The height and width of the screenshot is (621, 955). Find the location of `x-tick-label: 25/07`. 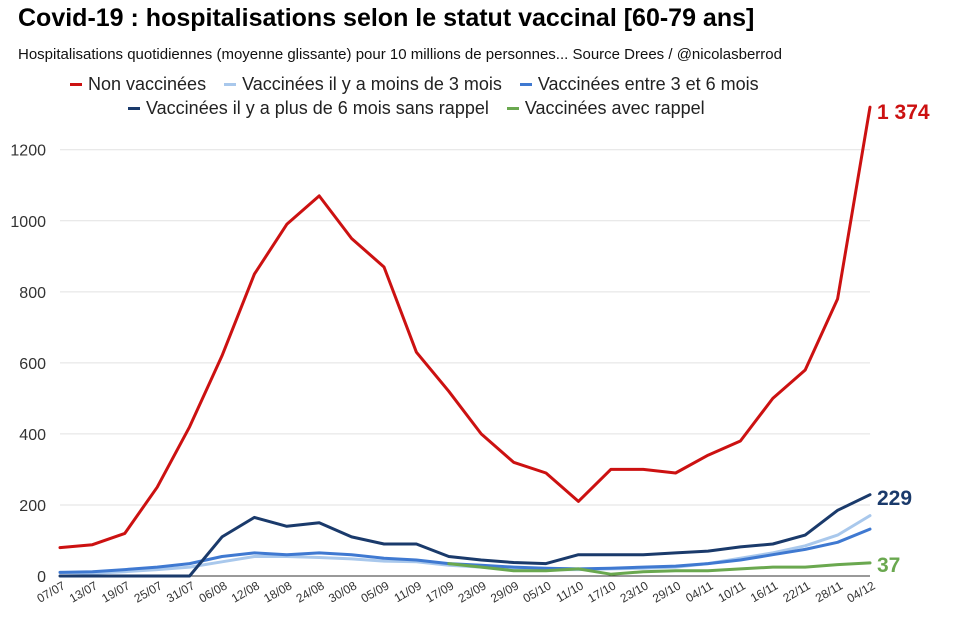

x-tick-label: 25/07 is located at coordinates (148, 591).